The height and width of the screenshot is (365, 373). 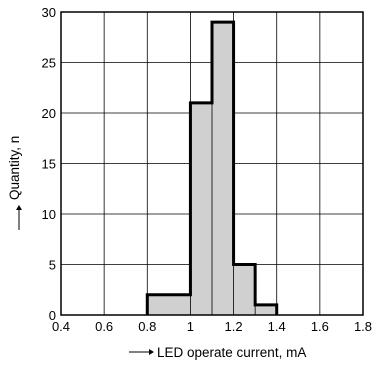 What do you see at coordinates (320, 326) in the screenshot?
I see `x-tick-label: 1.6` at bounding box center [320, 326].